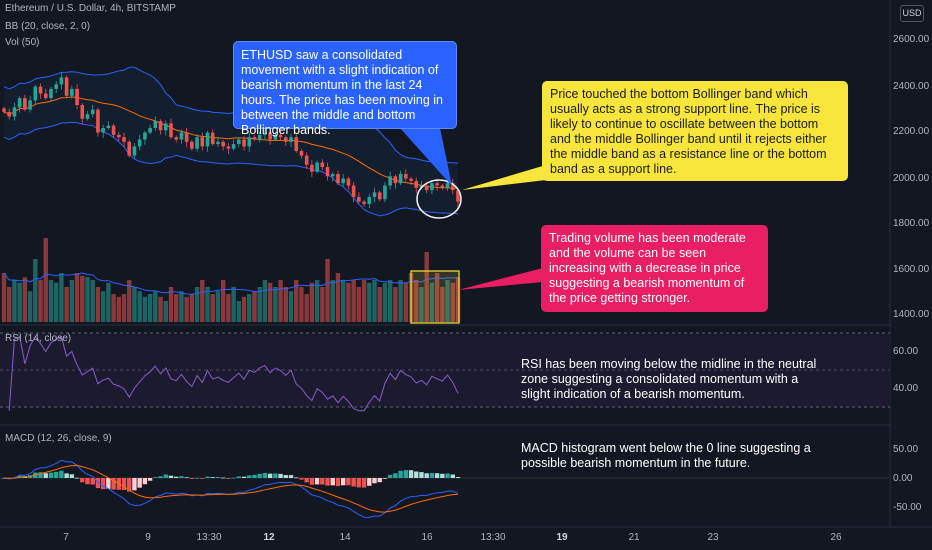 The height and width of the screenshot is (550, 932). Describe the element at coordinates (38, 338) in the screenshot. I see `rsi-legend: RSI (14, close)` at that location.